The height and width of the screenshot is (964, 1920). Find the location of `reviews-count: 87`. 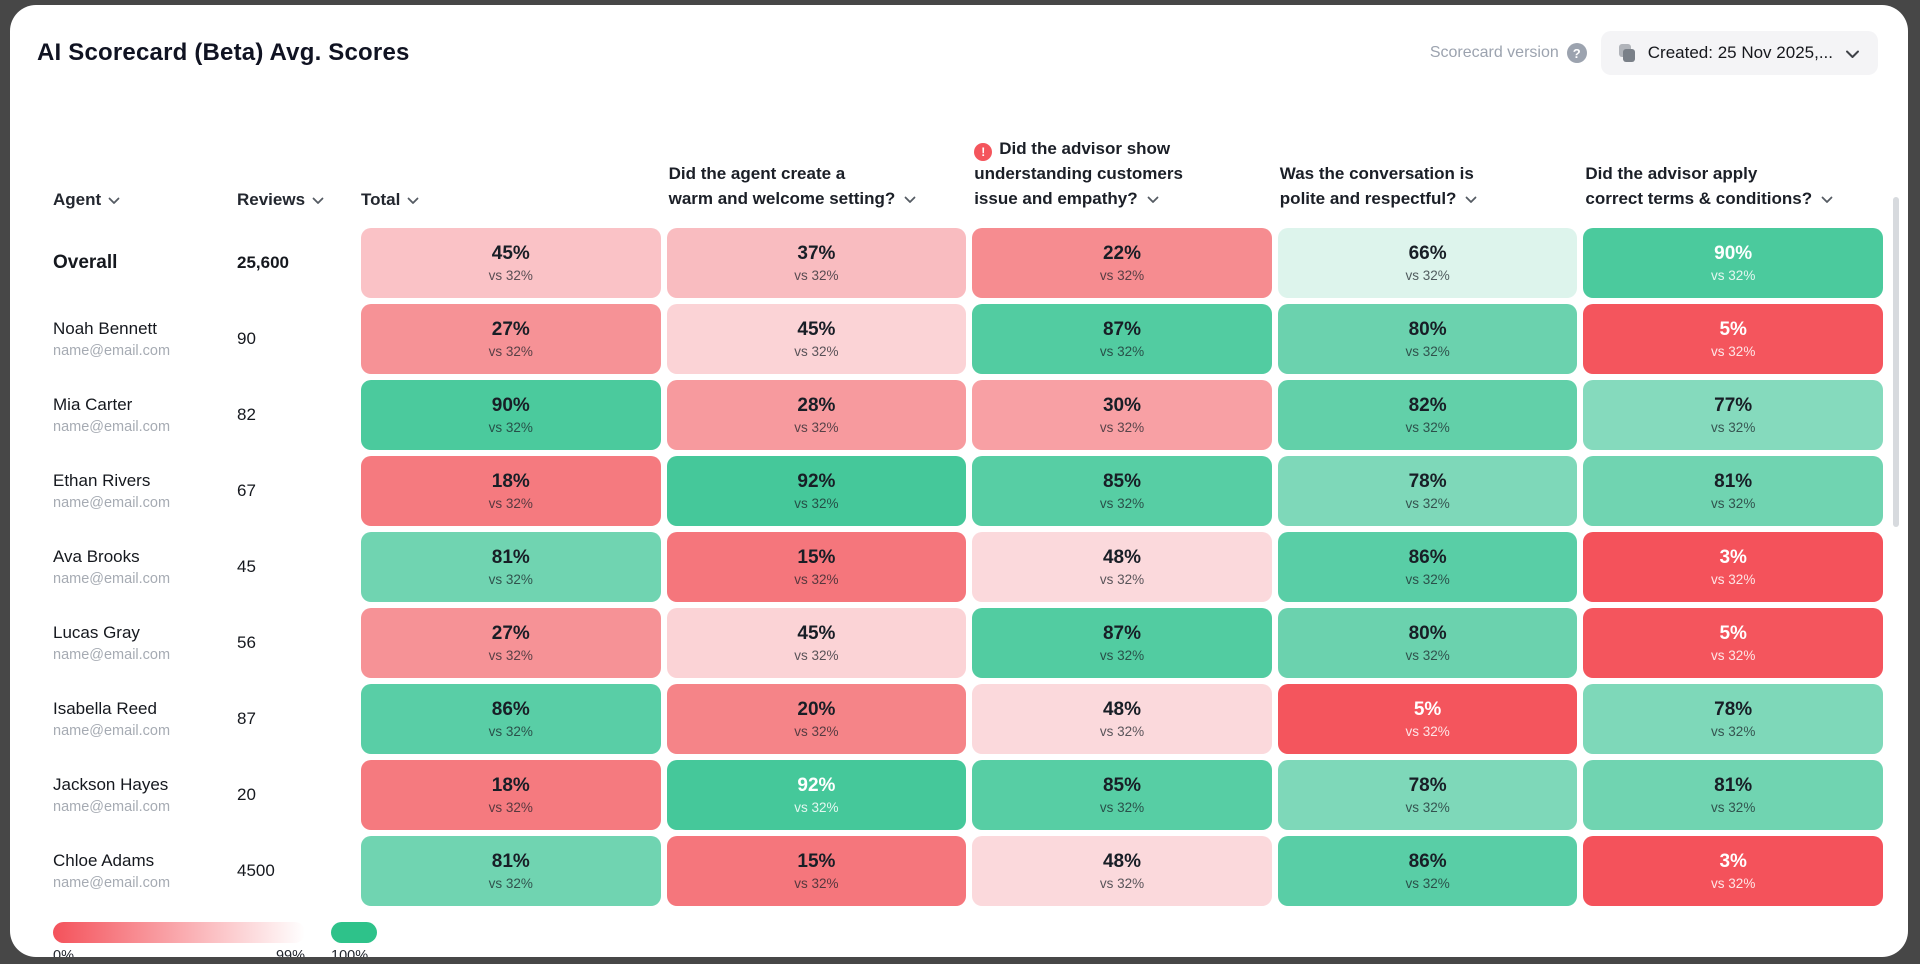

reviews-count: 87 is located at coordinates (246, 718).